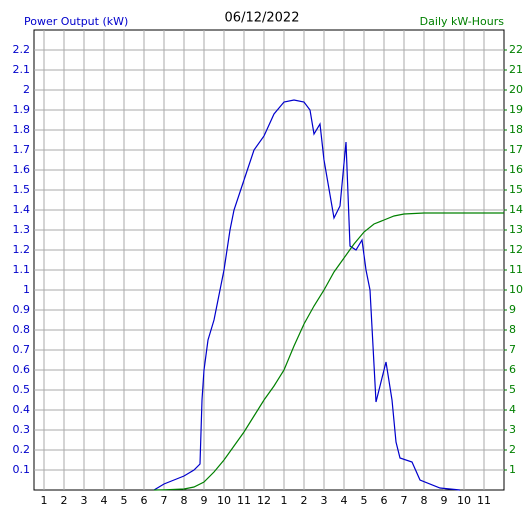 The width and height of the screenshot is (527, 514). Describe the element at coordinates (262, 18) in the screenshot. I see `chart-title: 06/12/2022` at that location.